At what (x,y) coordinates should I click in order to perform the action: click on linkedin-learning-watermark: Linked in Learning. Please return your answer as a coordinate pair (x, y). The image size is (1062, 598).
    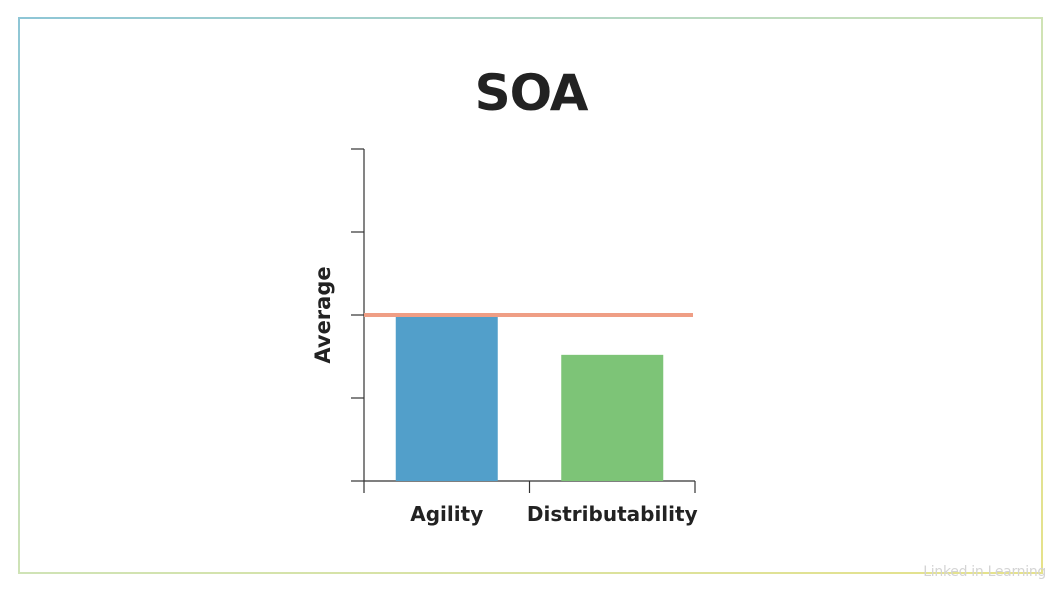
    Looking at the image, I should click on (984, 572).